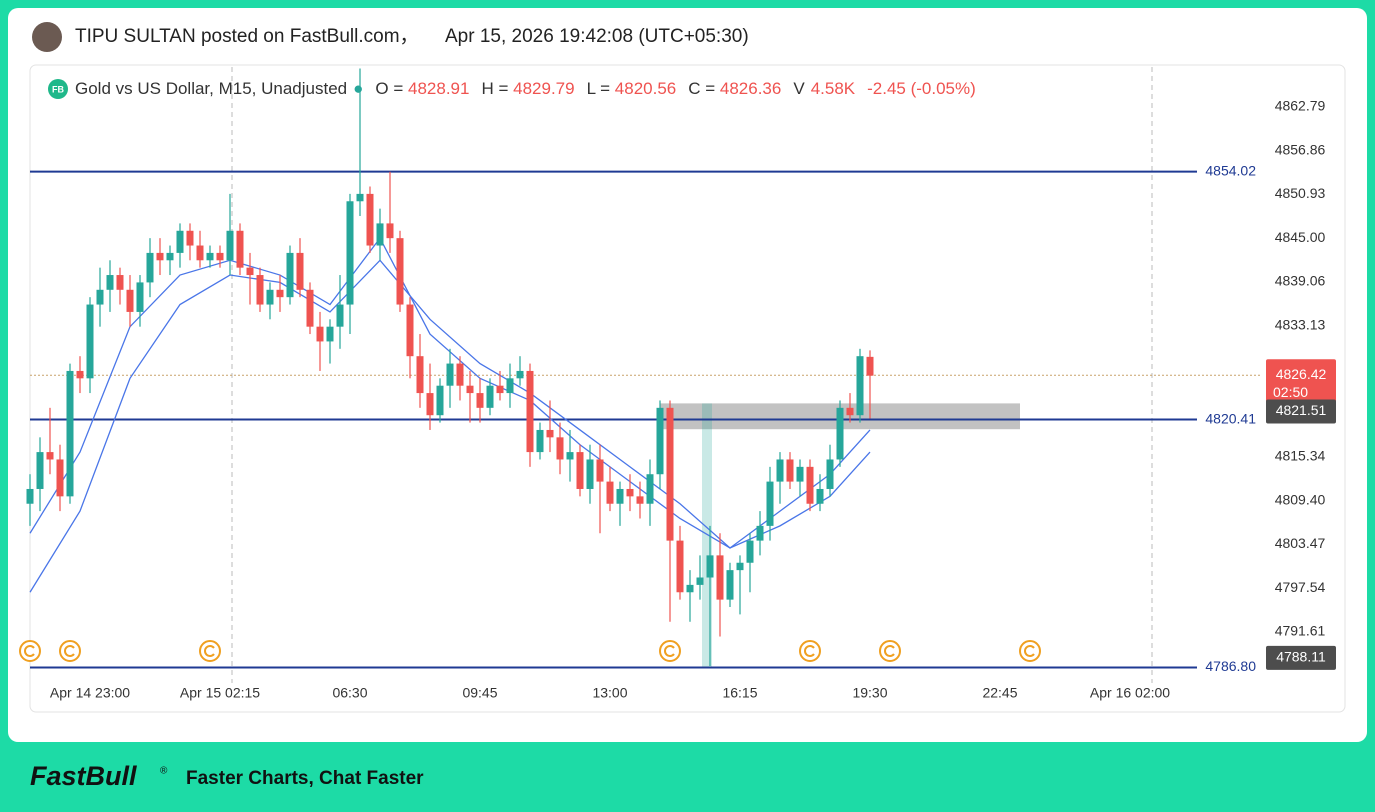 The height and width of the screenshot is (812, 1375). What do you see at coordinates (1300, 106) in the screenshot?
I see `y-tick-label: 4862.79` at bounding box center [1300, 106].